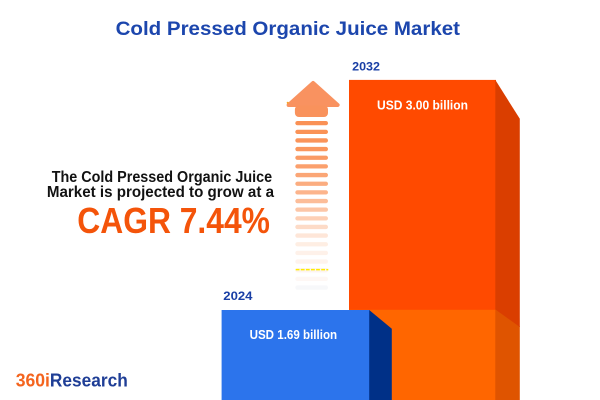  What do you see at coordinates (160, 192) in the screenshot?
I see `svg-text:Market is projected to grow at: Market is projected to grow at a` at bounding box center [160, 192].